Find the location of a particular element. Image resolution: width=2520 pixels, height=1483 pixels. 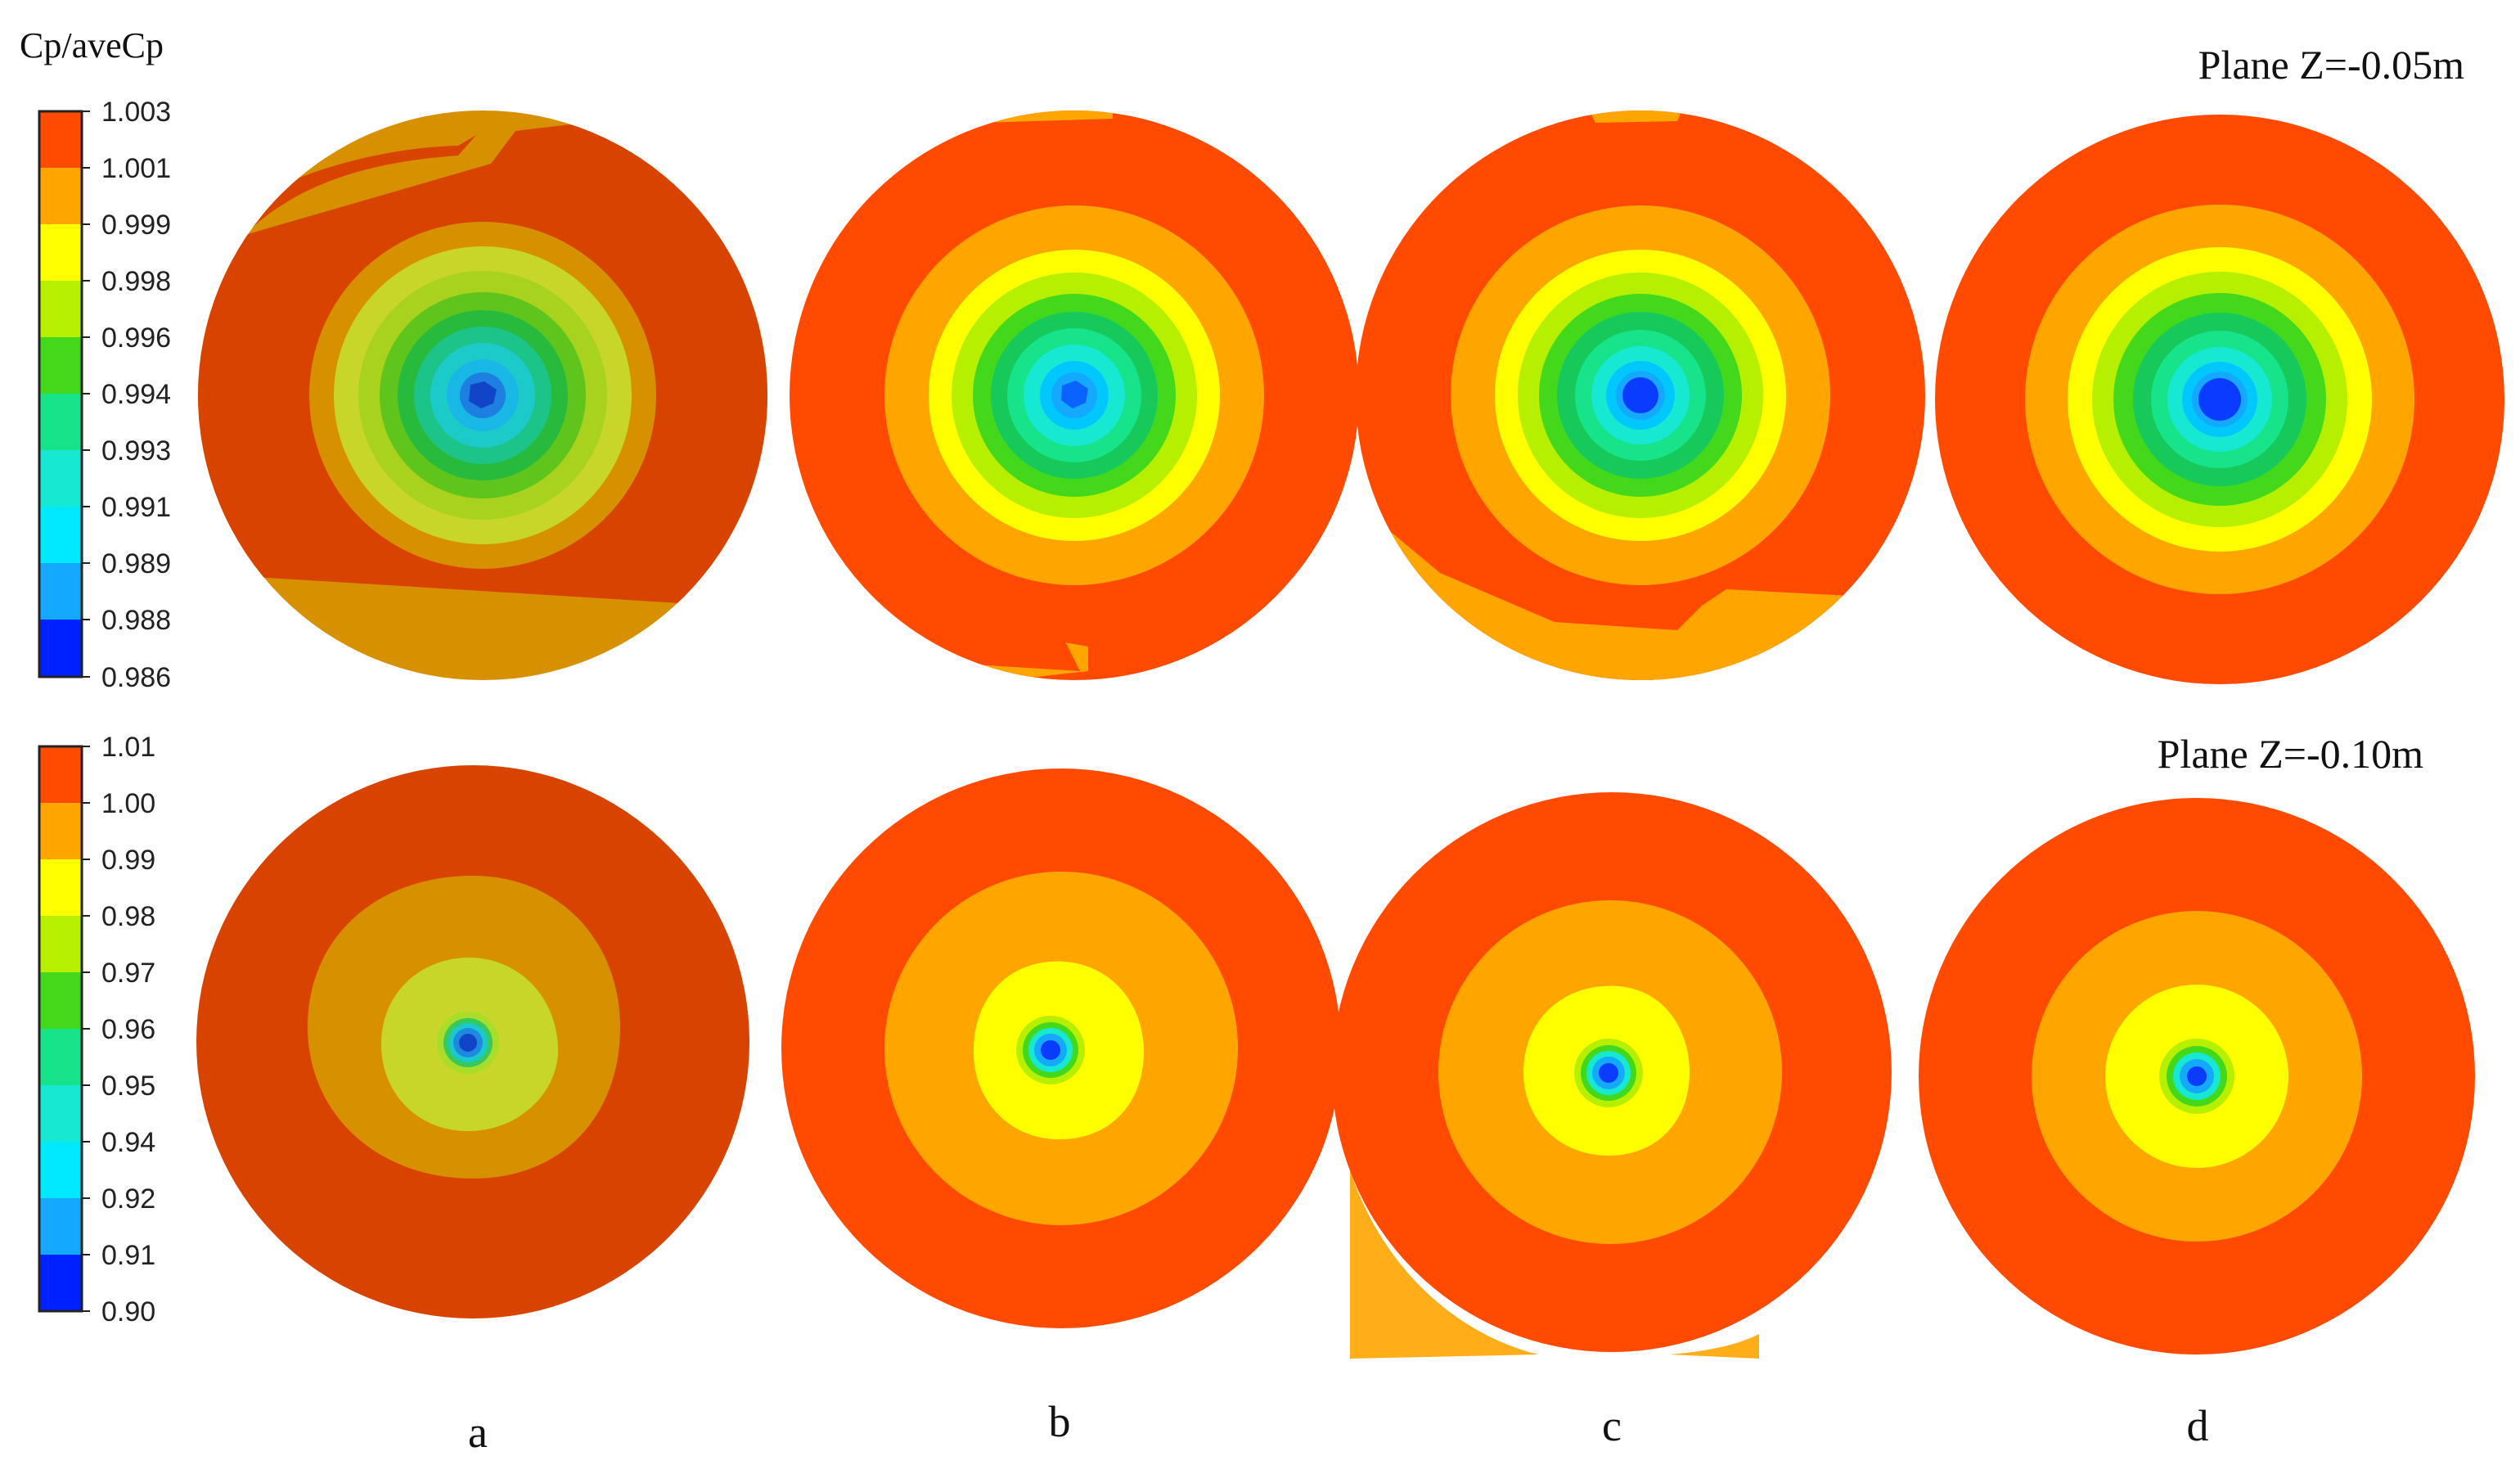

contour-disc-bottom-b is located at coordinates (1061, 1048).